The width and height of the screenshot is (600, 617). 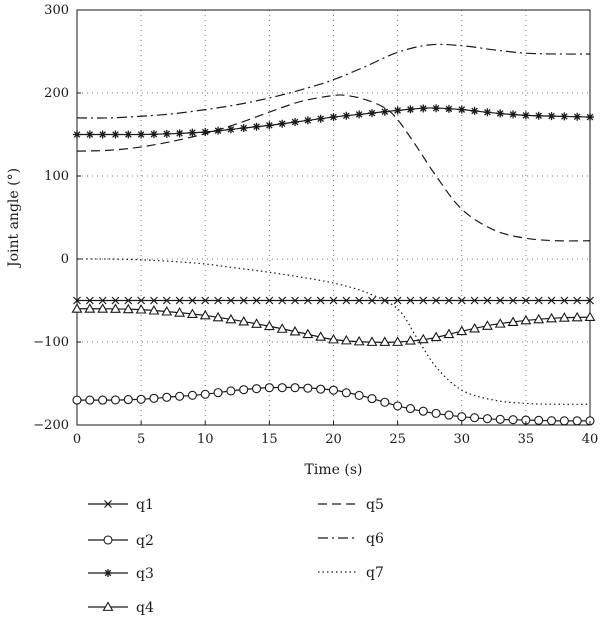 I want to click on y-tick-label: 200, so click(x=56, y=93).